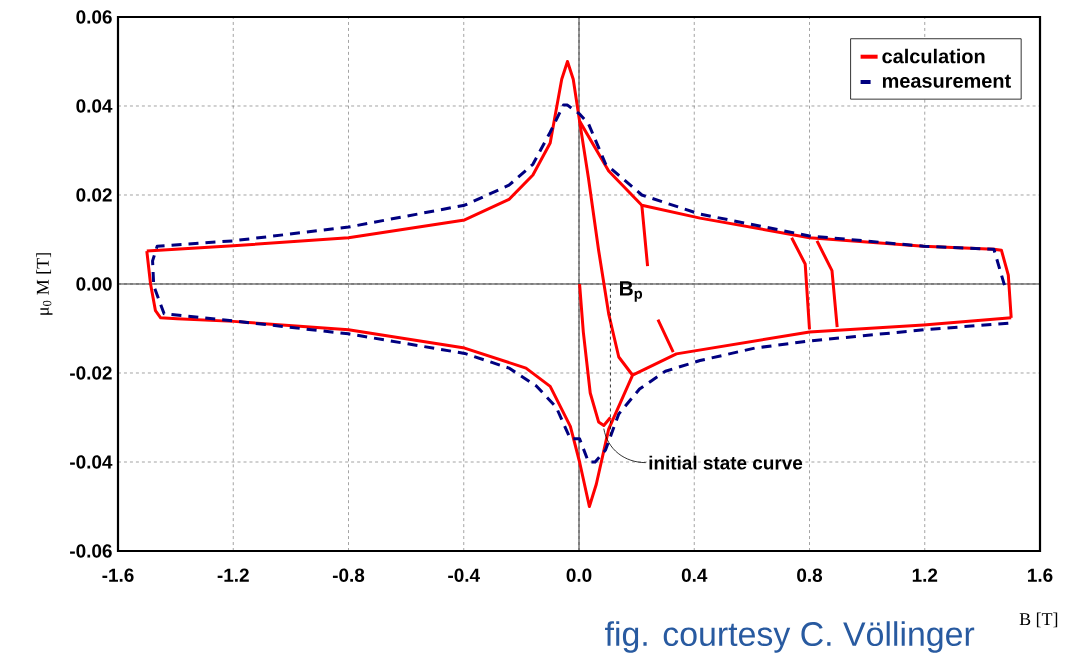  I want to click on y-tick-label: 0.00, so click(94, 284).